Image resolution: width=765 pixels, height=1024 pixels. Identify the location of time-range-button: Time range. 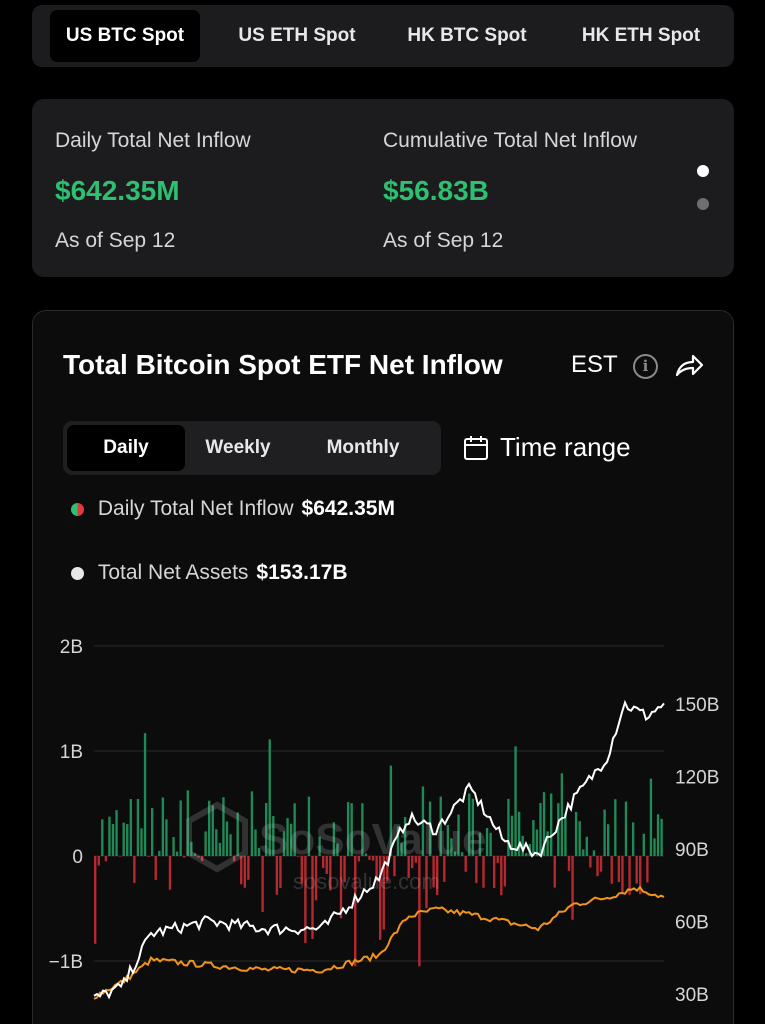
(565, 447).